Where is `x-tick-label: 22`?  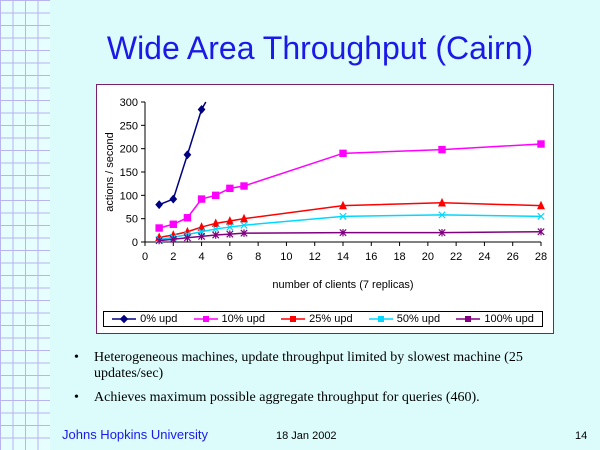 x-tick-label: 22 is located at coordinates (456, 257).